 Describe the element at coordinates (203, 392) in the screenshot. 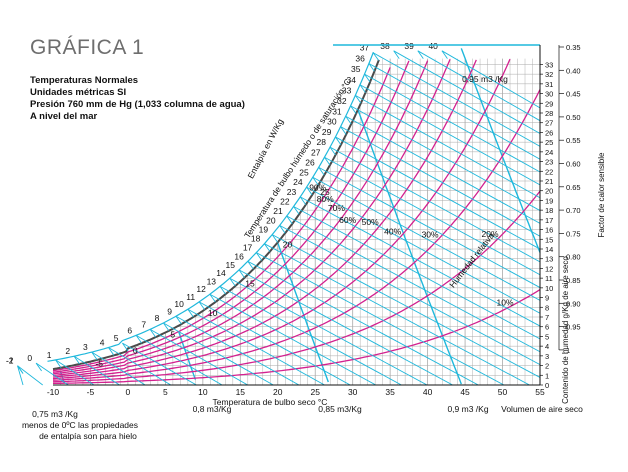

I see `x-tick-label: 10` at that location.